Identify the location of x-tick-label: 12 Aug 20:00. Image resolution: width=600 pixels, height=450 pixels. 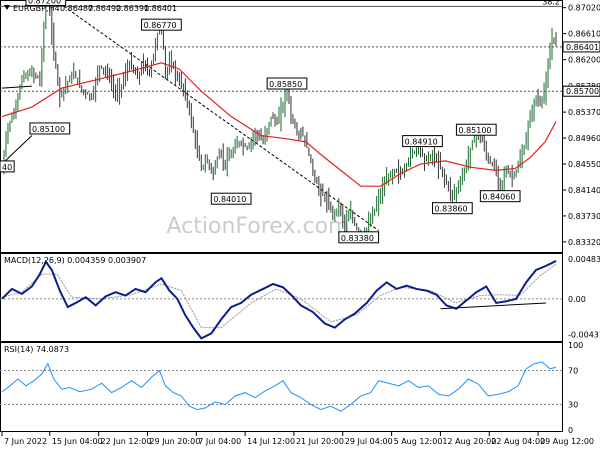
(469, 441).